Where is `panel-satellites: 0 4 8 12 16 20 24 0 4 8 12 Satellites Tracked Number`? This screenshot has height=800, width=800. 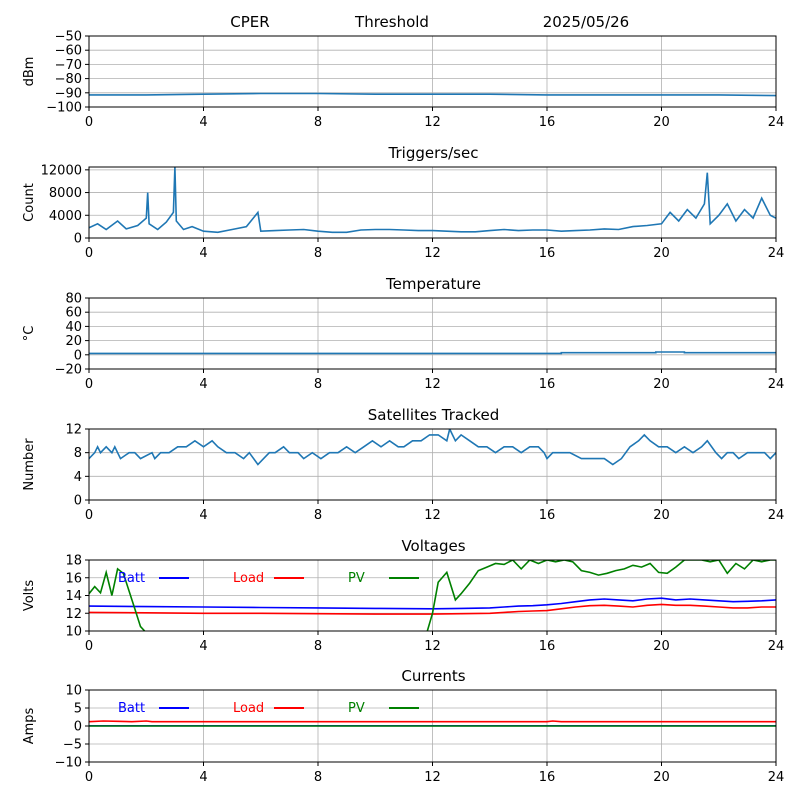 panel-satellites: 0 4 8 12 16 20 24 0 4 8 12 Satellites Tracked Number is located at coordinates (403, 464).